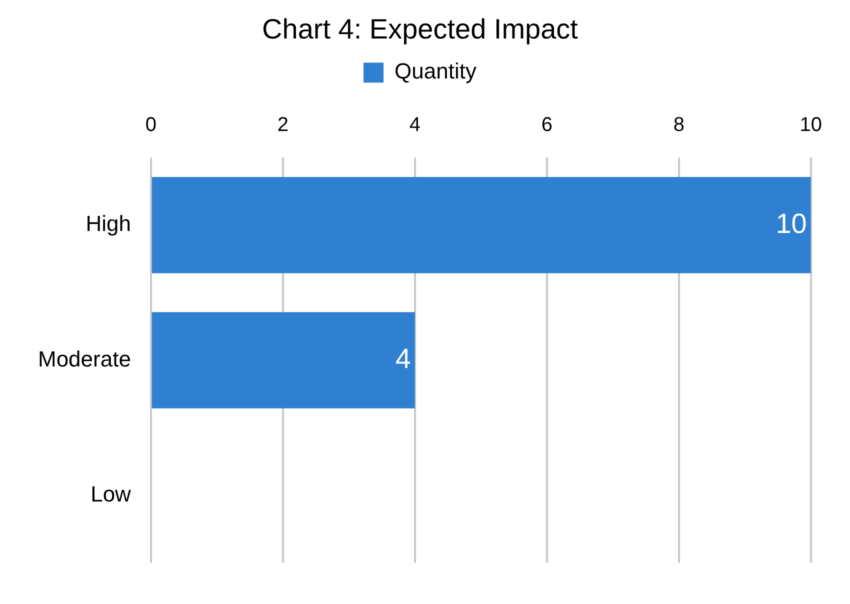  I want to click on x-tick-label: 2, so click(282, 125).